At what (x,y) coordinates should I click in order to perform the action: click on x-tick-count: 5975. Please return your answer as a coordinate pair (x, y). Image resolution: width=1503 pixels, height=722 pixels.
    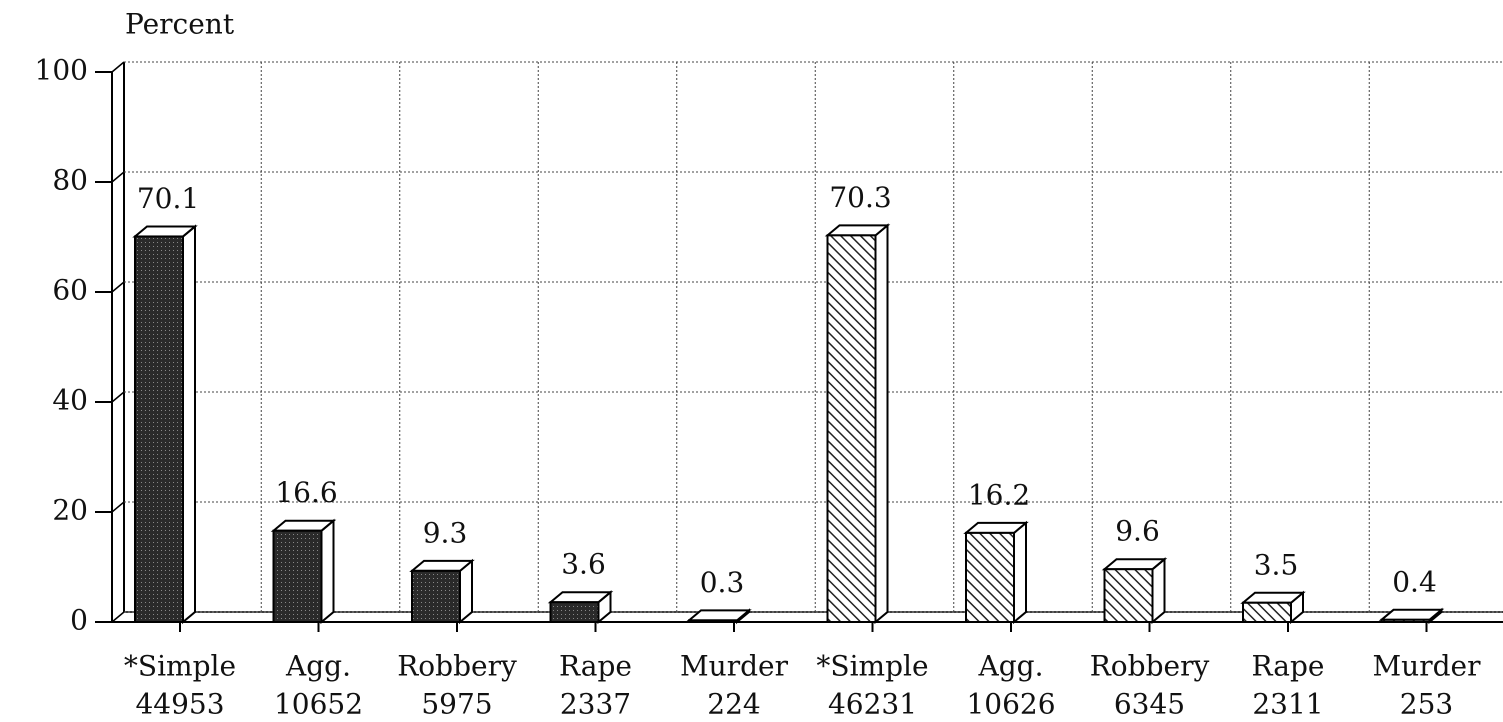
    Looking at the image, I should click on (456, 704).